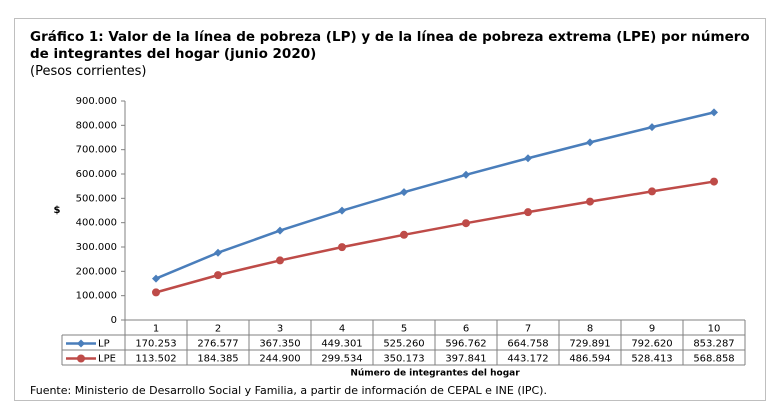  I want to click on y-axis-label: $, so click(57, 210).